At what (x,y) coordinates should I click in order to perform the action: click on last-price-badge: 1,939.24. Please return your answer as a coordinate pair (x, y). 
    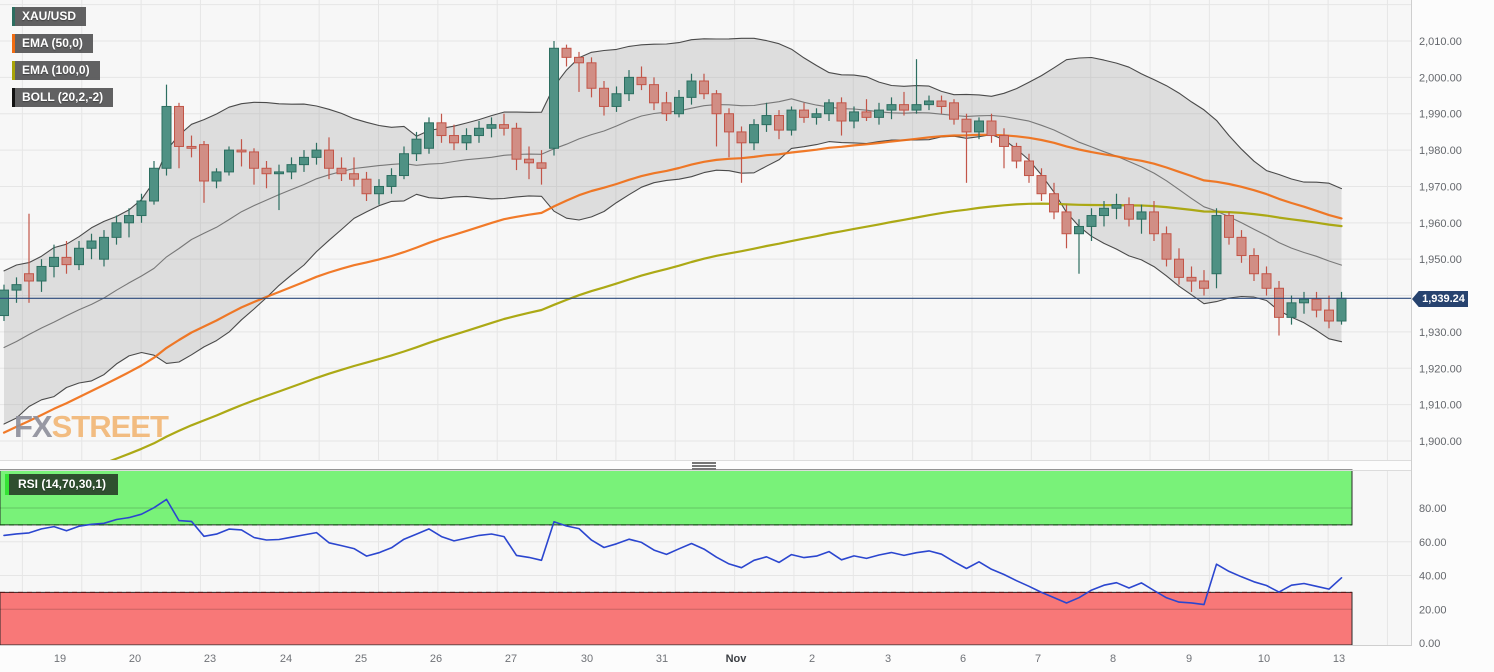
    Looking at the image, I should click on (1440, 299).